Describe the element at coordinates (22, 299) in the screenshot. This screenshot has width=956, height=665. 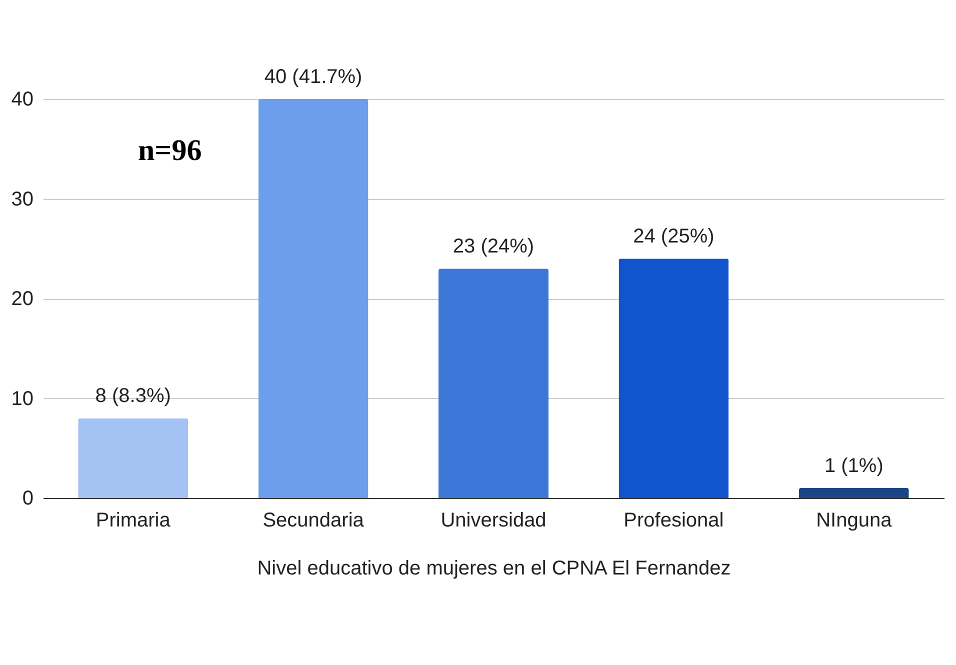
I see `y-tick-label: 20` at that location.